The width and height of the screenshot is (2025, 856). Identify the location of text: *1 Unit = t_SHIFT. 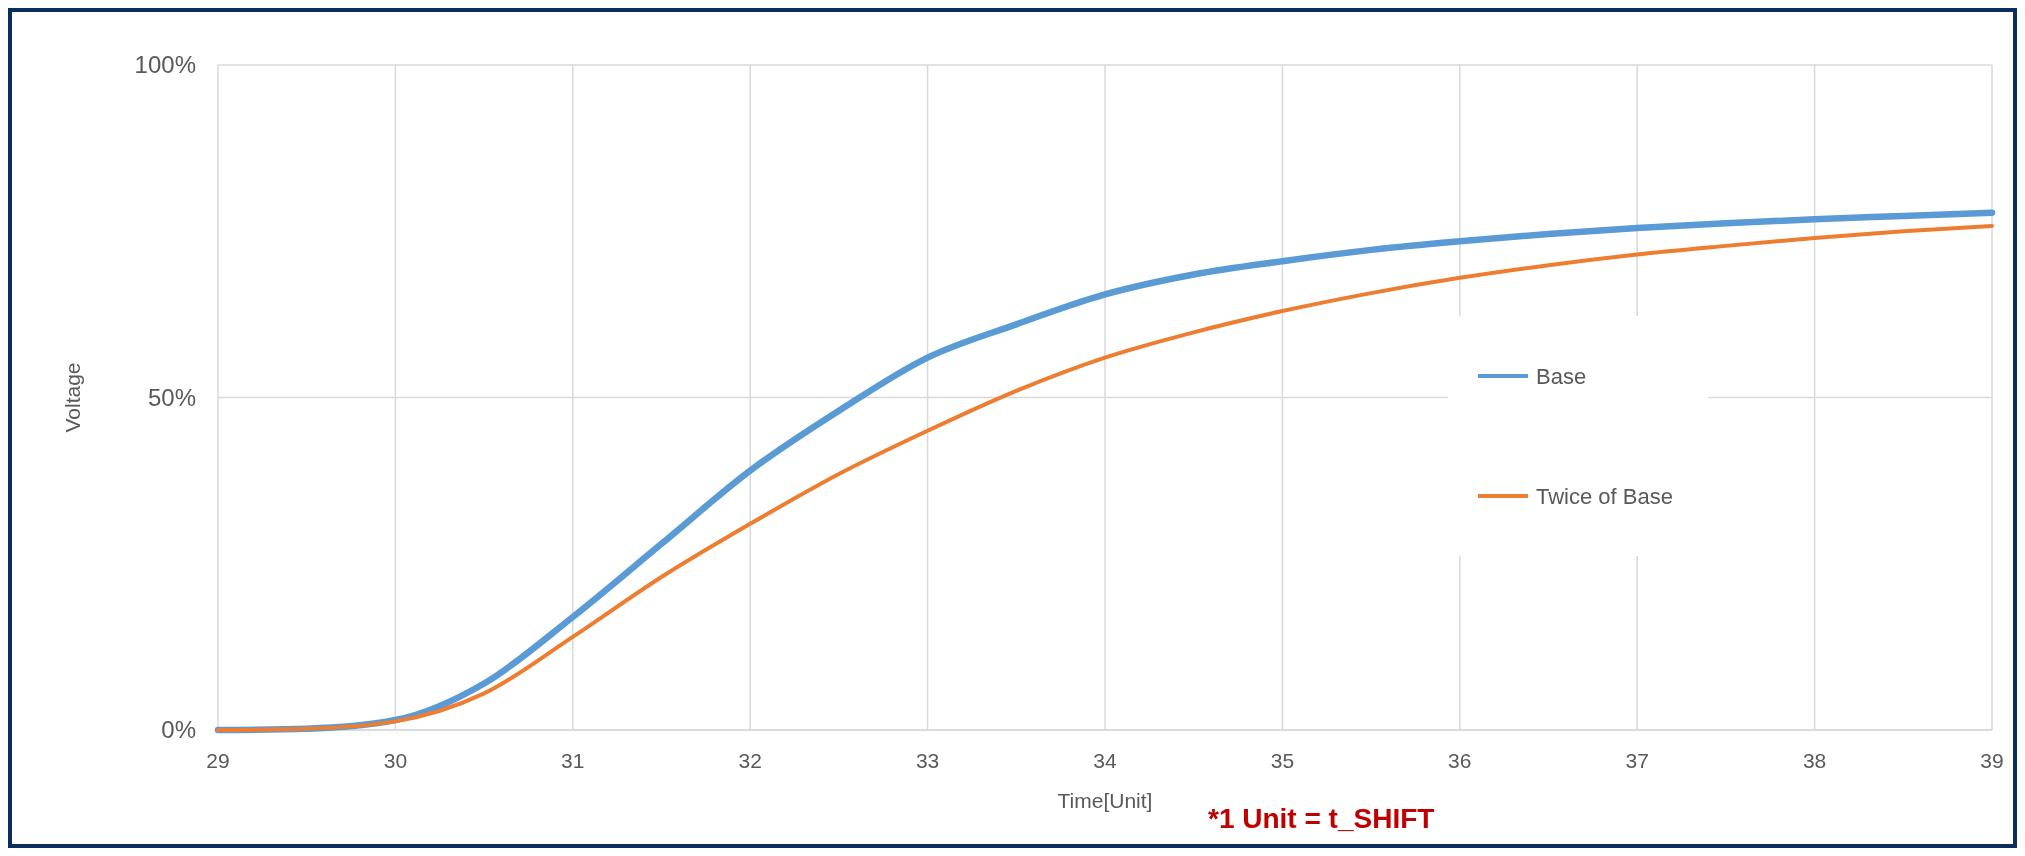
(1321, 818).